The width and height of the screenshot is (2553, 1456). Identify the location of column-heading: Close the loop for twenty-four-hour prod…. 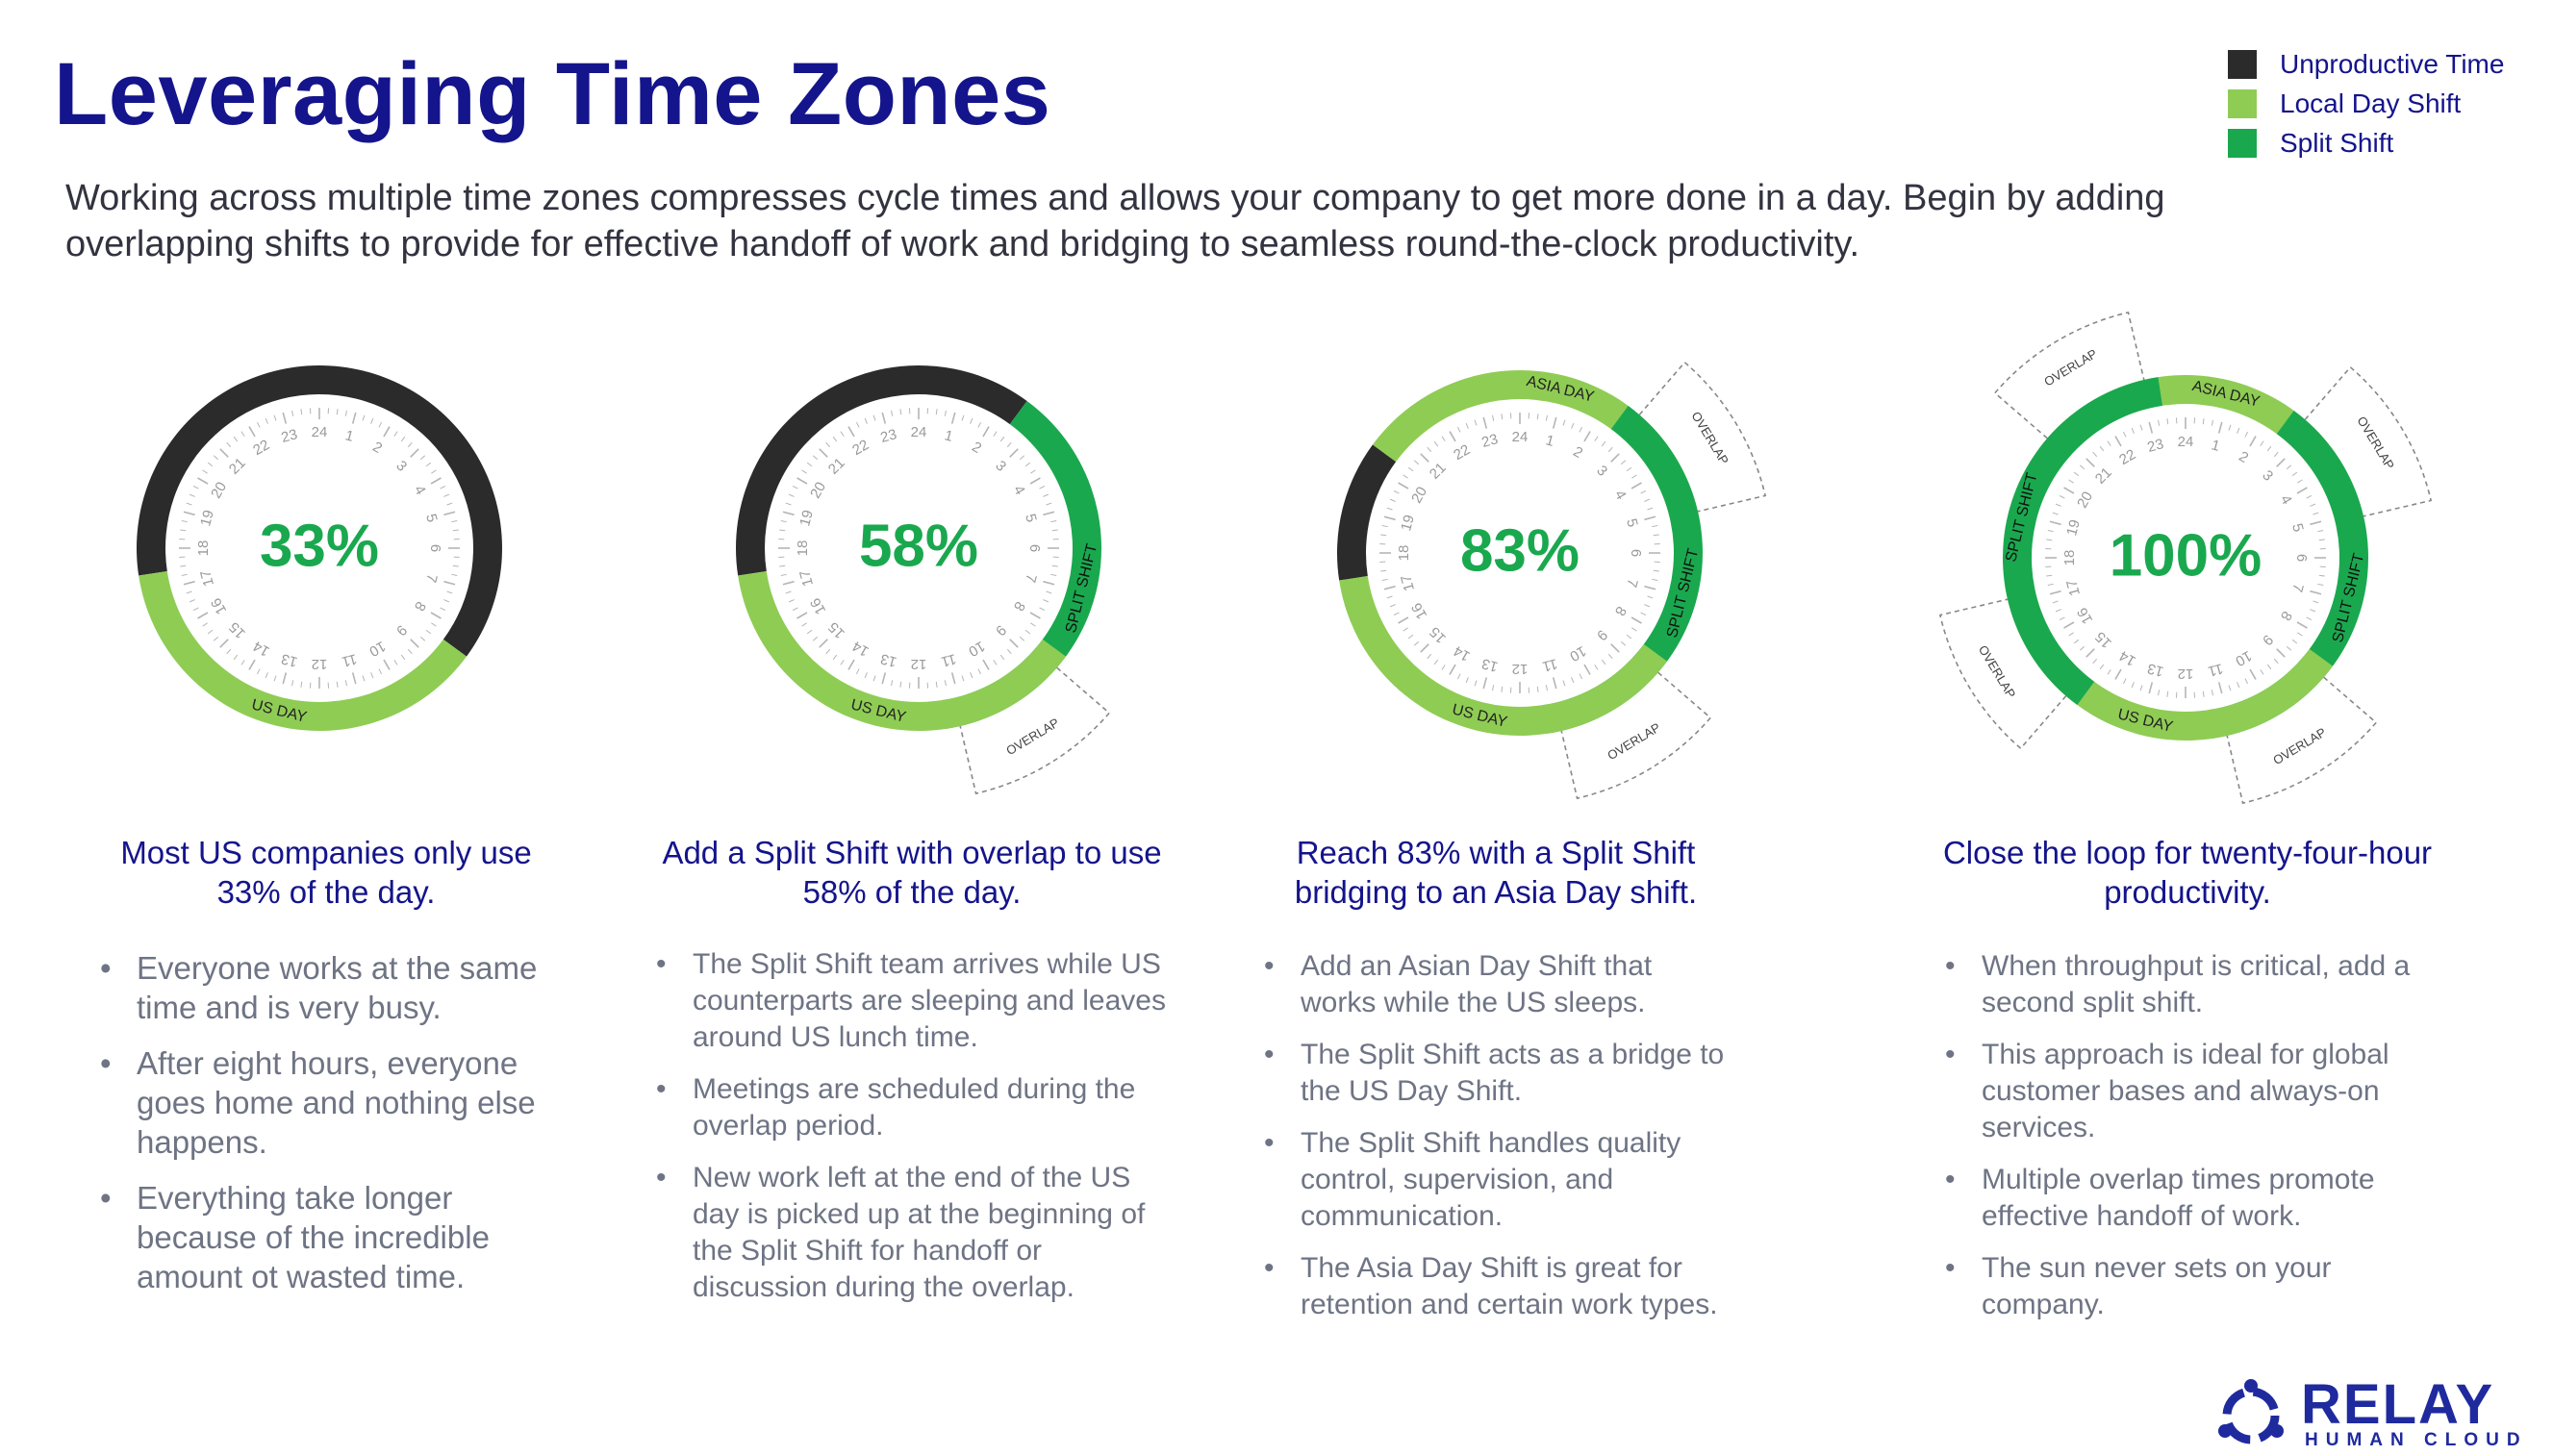
(2187, 872).